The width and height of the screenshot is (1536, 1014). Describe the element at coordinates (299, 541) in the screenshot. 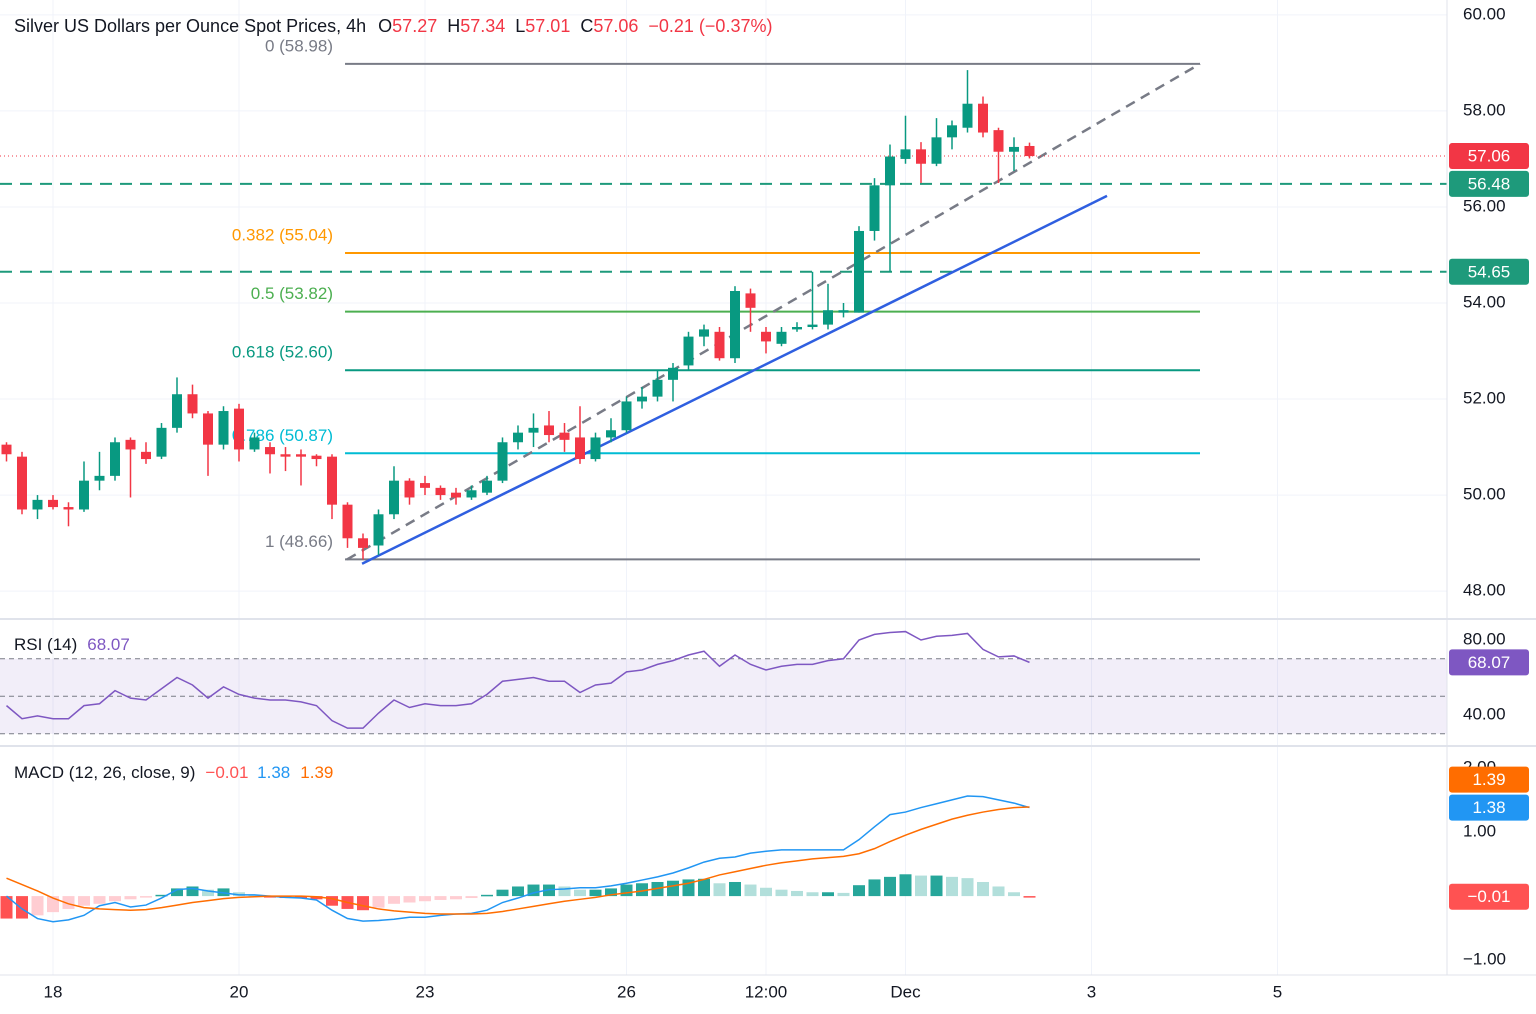

I see `fib-label: 1 (48.66)` at that location.